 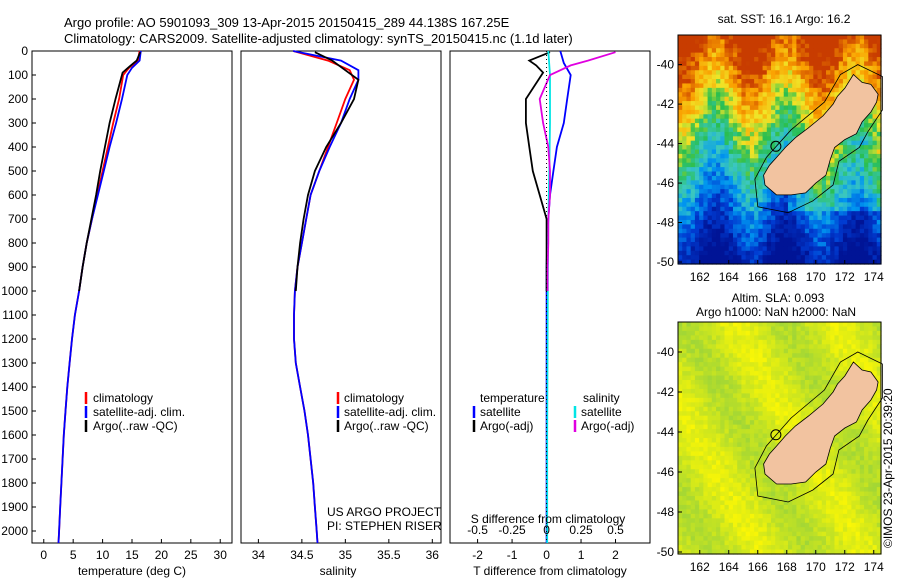 I want to click on depth-tick-label: 200, so click(x=18, y=99).